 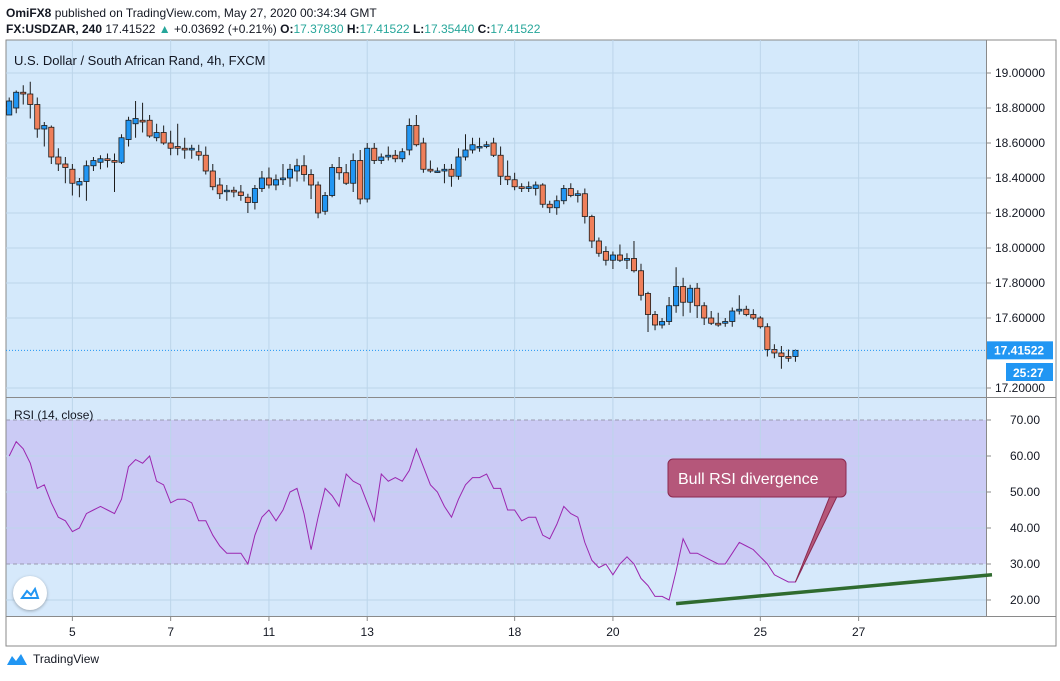 I want to click on price-axis-label: 18.60000, so click(x=1020, y=143).